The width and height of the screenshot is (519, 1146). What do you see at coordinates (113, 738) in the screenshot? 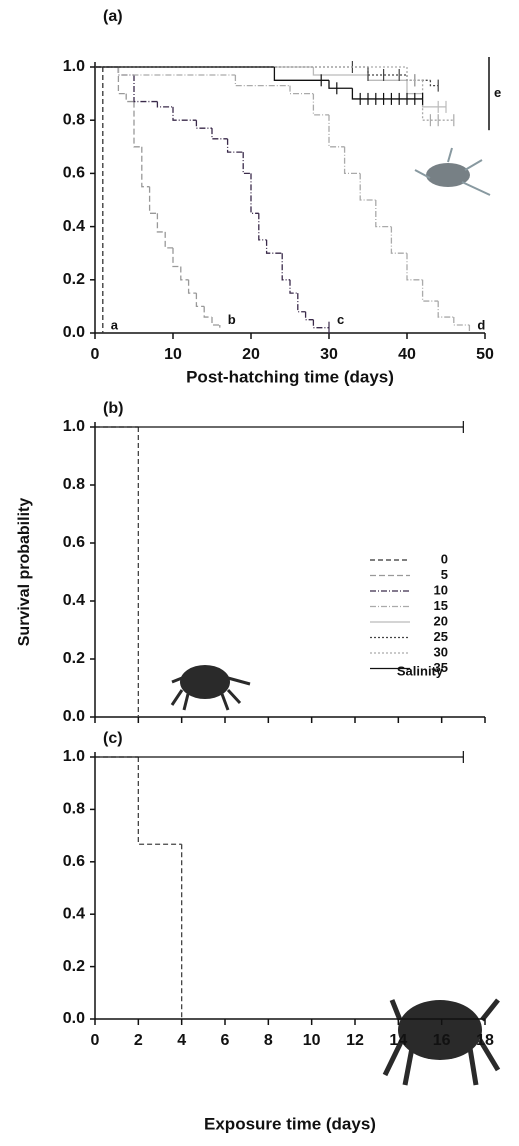
I see `panel-label: (c)` at bounding box center [113, 738].